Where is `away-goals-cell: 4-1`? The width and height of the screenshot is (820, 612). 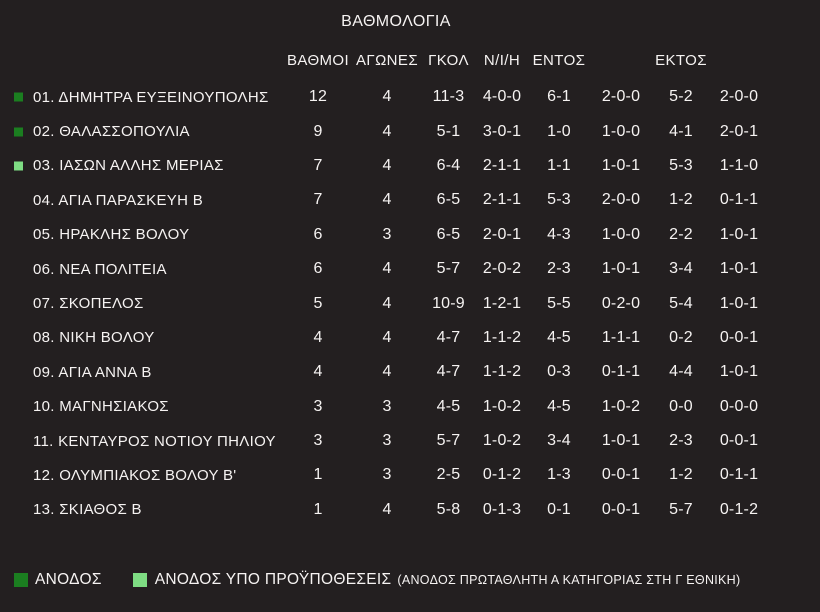
away-goals-cell: 4-1 is located at coordinates (681, 131).